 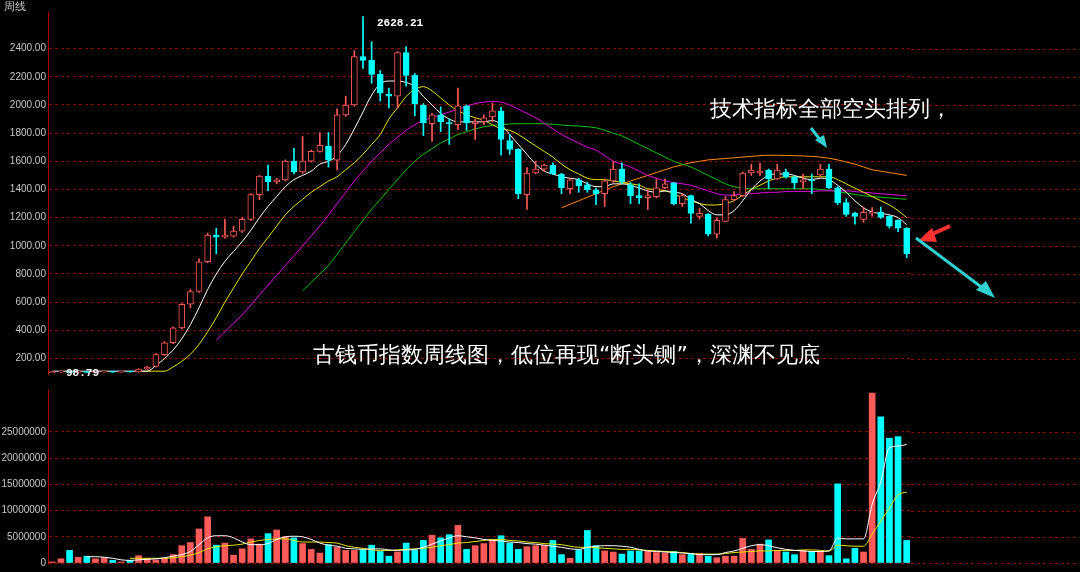 I want to click on y-tick-label: 2200.00, so click(x=28, y=76).